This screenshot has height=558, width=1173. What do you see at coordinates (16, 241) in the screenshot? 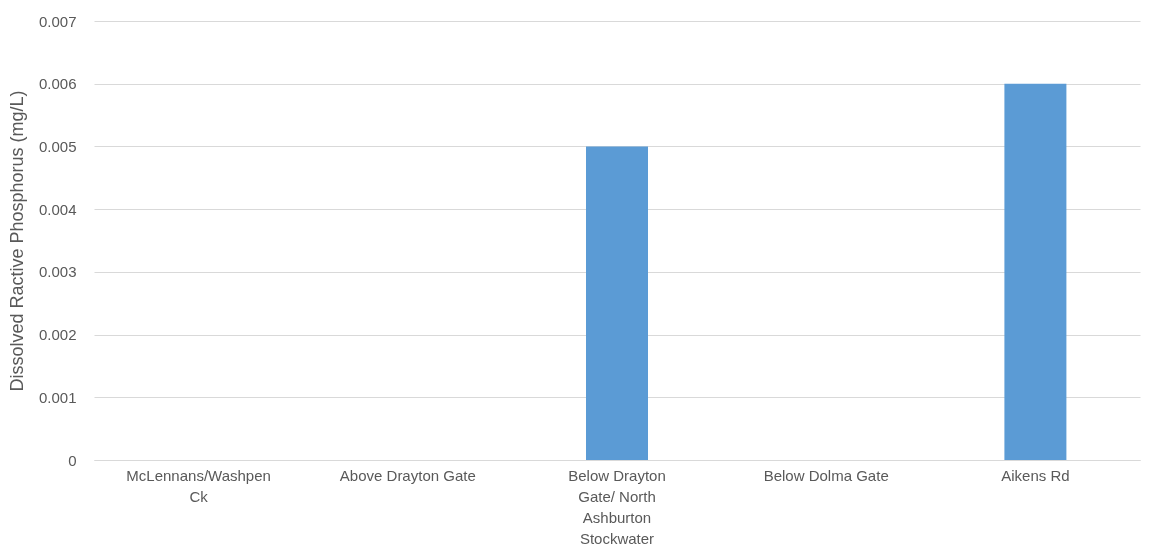
I see `y-axis-title: Dissolved Ractive Phosphorus (mg/L)` at bounding box center [16, 241].